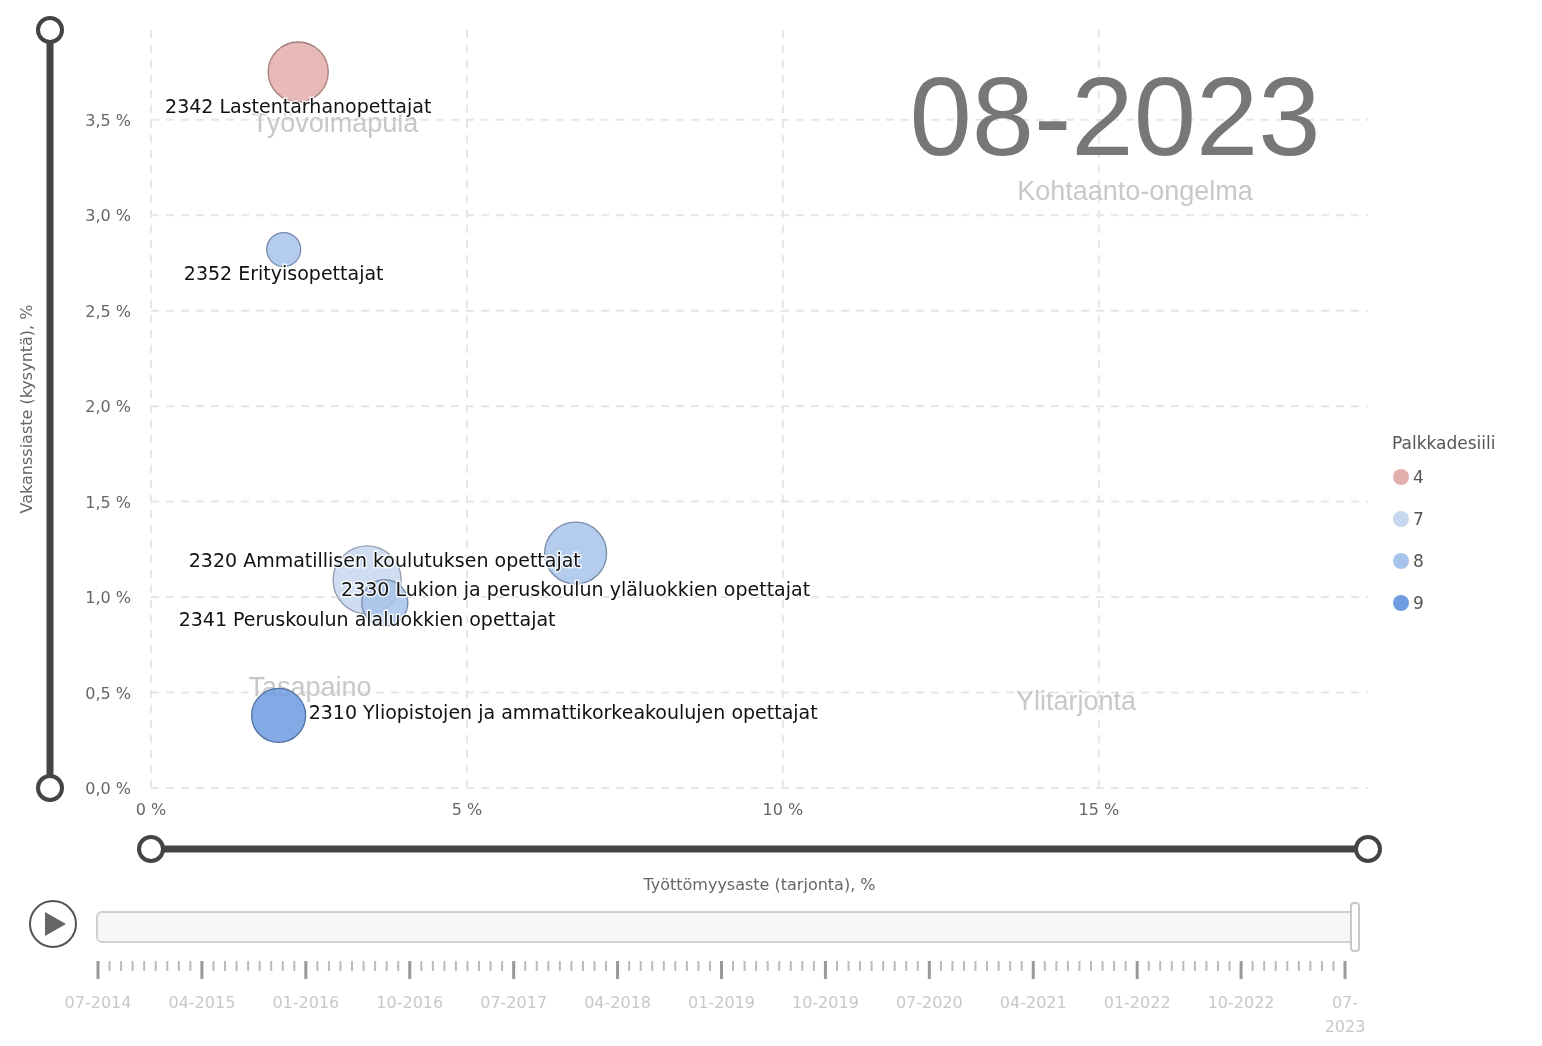 This screenshot has height=1046, width=1542. I want to click on legend-label: 9, so click(1418, 603).